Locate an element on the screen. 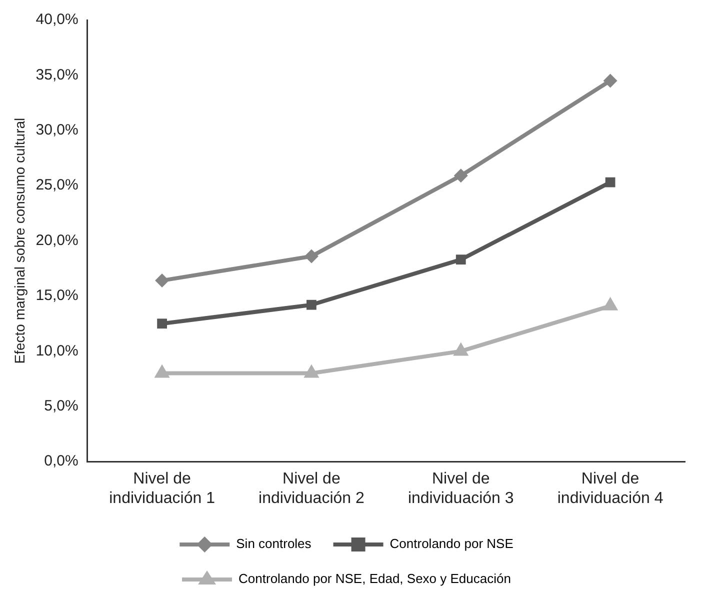 This screenshot has width=713, height=604. legend-label: Controlando por NSE, Edad, Sexo y Educación is located at coordinates (374, 578).